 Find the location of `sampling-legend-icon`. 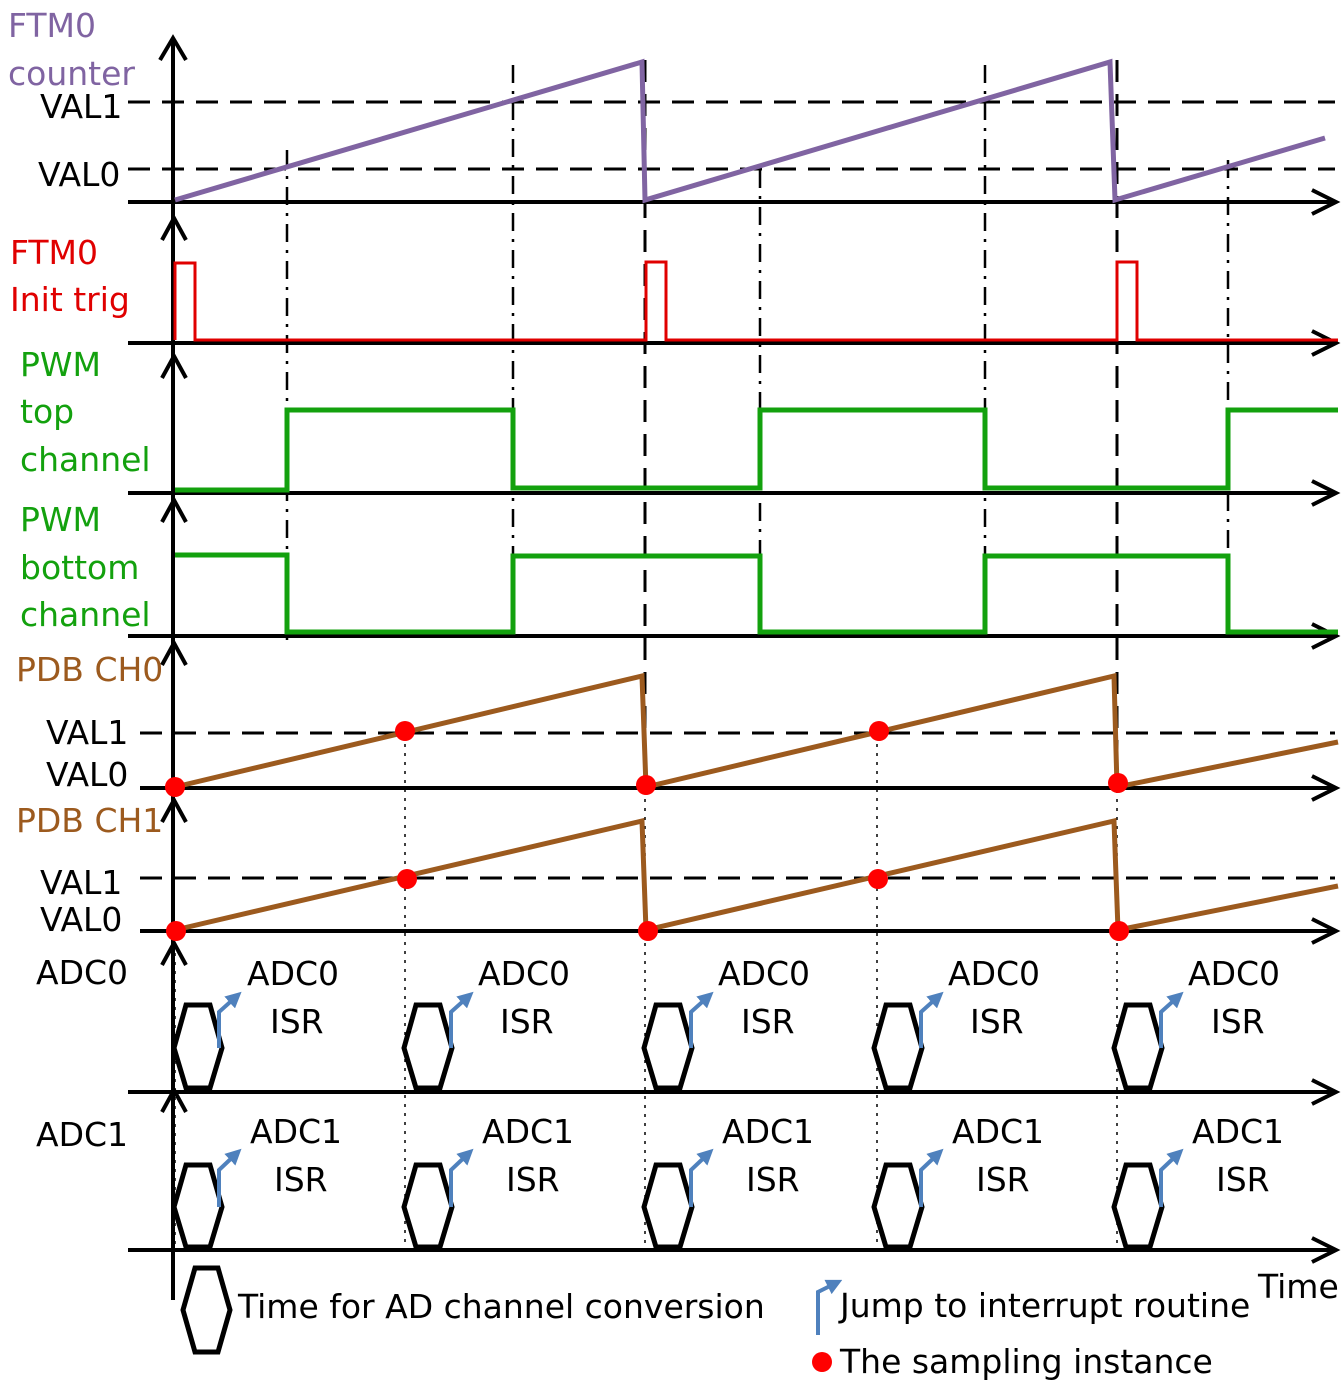

sampling-legend-icon is located at coordinates (822, 1362).